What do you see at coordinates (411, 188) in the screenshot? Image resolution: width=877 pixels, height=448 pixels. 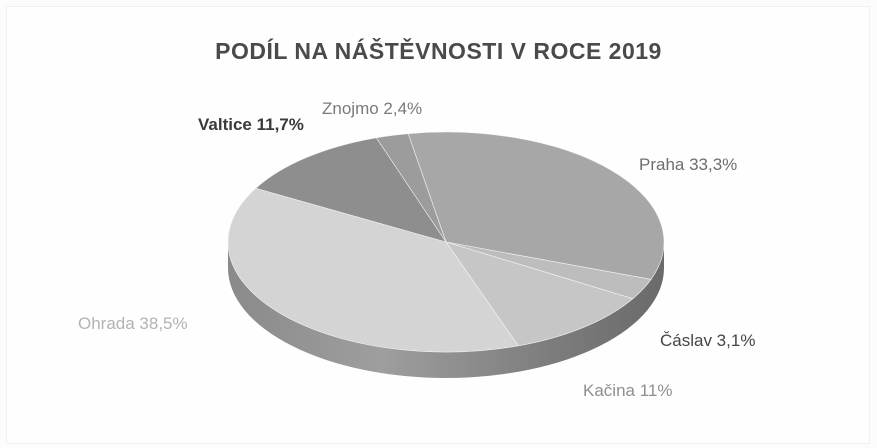 I see `pie-slice-znojmo` at bounding box center [411, 188].